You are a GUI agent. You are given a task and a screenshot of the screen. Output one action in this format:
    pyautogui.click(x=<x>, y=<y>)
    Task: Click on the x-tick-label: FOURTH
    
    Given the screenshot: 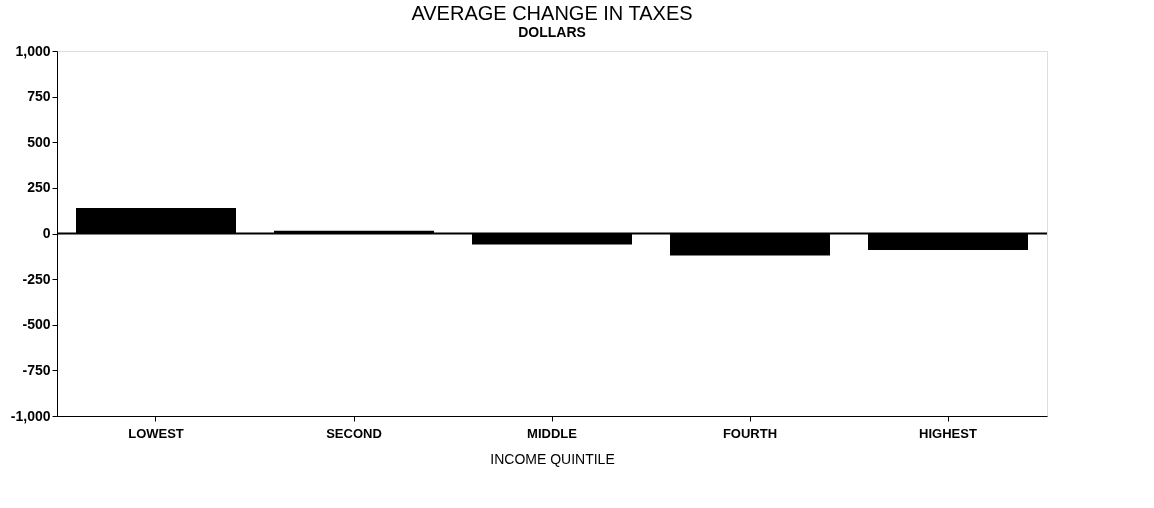 What is the action you would take?
    pyautogui.click(x=750, y=433)
    